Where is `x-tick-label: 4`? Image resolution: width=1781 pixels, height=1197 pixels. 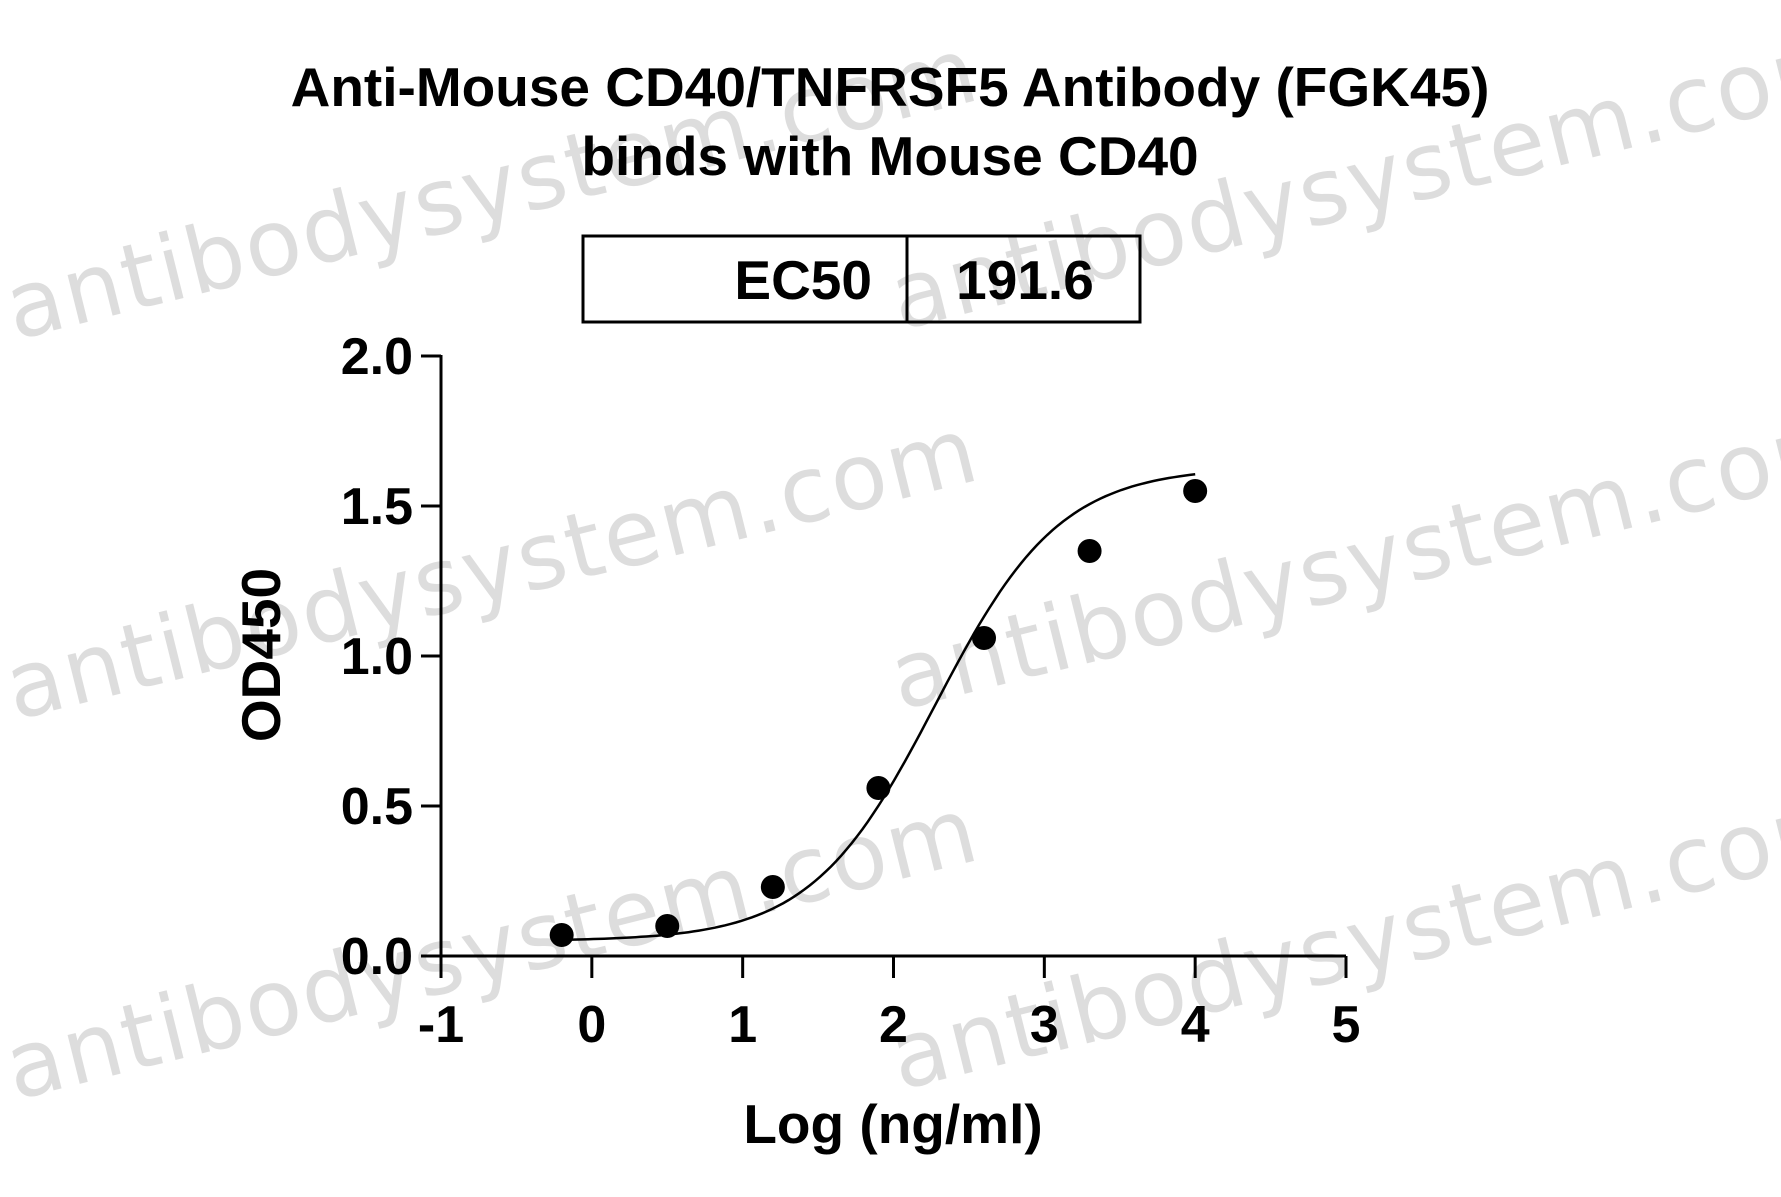 x-tick-label: 4 is located at coordinates (1195, 1025).